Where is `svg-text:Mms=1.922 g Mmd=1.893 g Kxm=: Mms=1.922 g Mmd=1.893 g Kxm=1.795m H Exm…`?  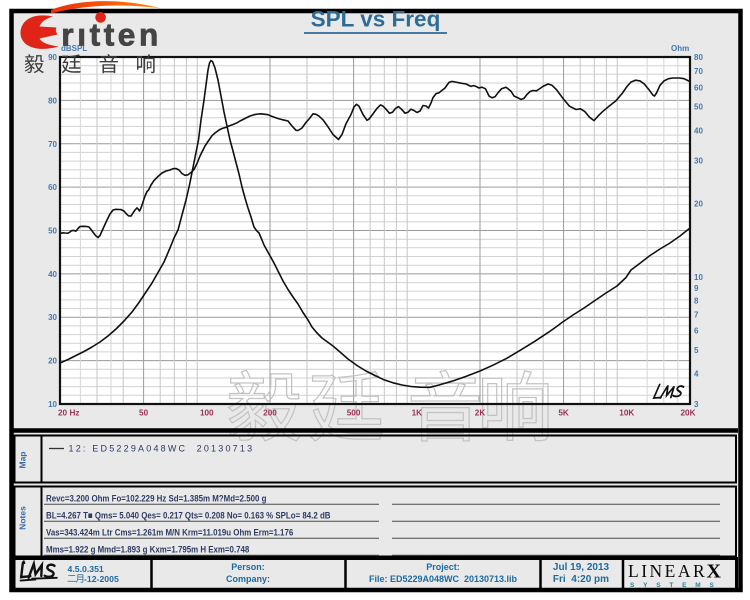 svg-text:Mms=1.922 g Mmd=1.893 g Kxm=: Mms=1.922 g Mmd=1.893 g Kxm=1.795m H Exm… is located at coordinates (148, 549).